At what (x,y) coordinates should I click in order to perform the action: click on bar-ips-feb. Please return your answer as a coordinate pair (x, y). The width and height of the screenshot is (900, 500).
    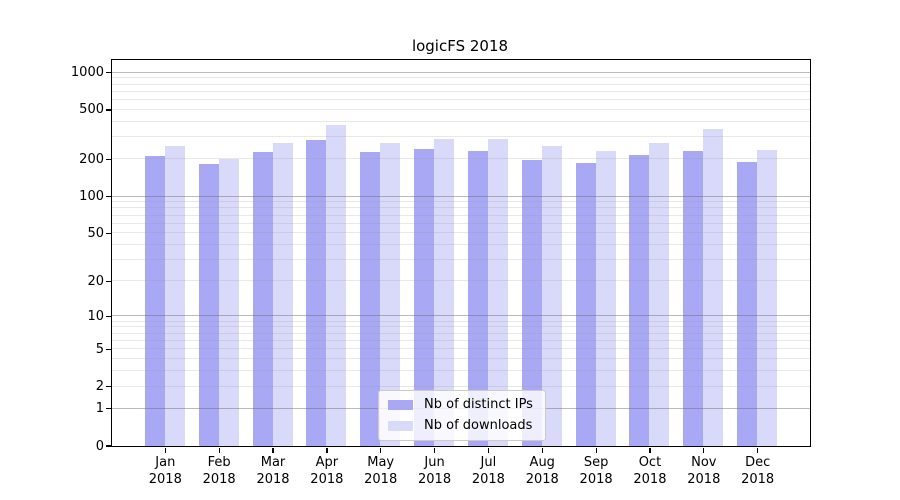
    Looking at the image, I should click on (208, 305).